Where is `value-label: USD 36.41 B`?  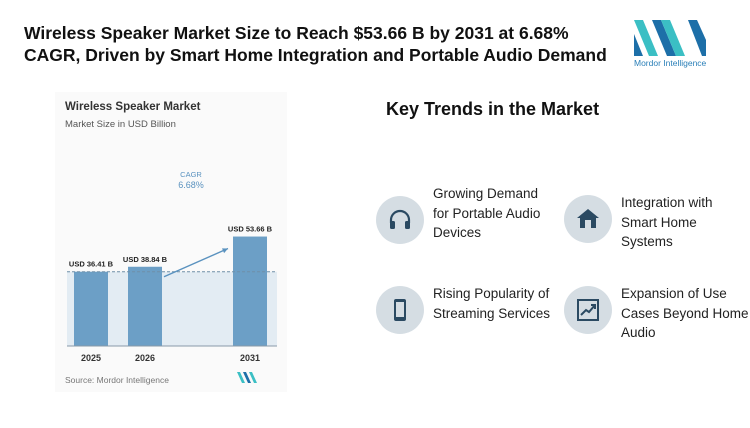
value-label: USD 36.41 B is located at coordinates (91, 264).